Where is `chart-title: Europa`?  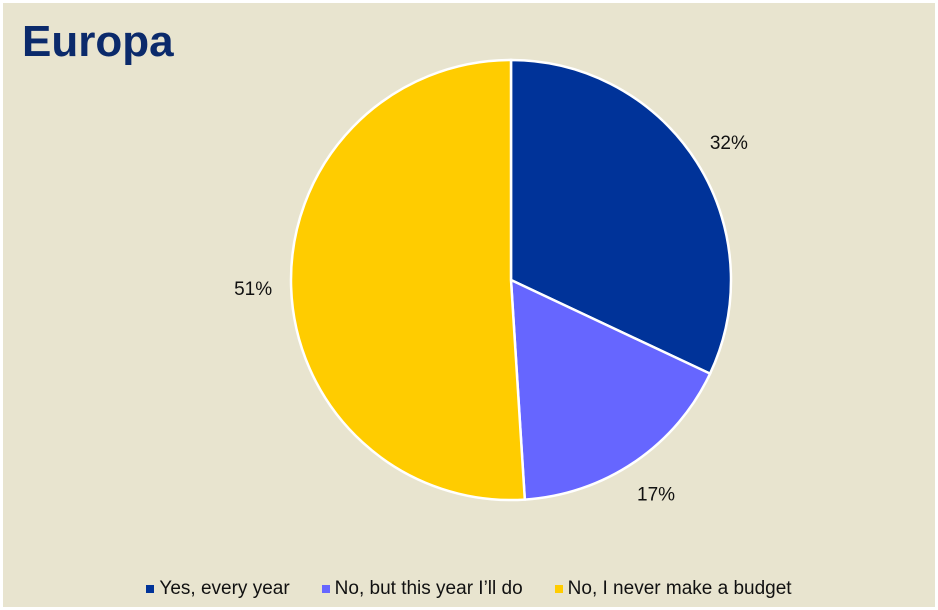
chart-title: Europa is located at coordinates (98, 41).